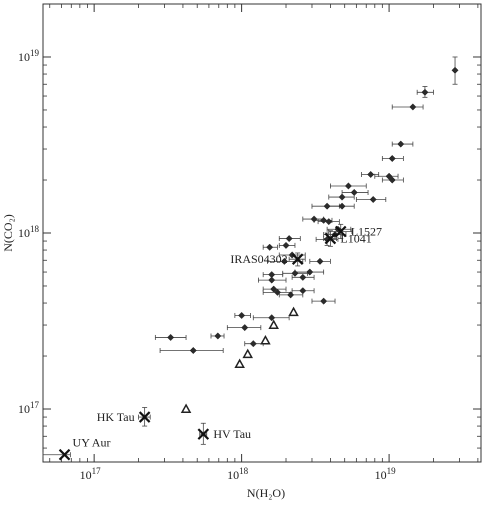 This screenshot has height=507, width=490. Describe the element at coordinates (258, 259) in the screenshot. I see `point-label: IRAS04302` at that location.